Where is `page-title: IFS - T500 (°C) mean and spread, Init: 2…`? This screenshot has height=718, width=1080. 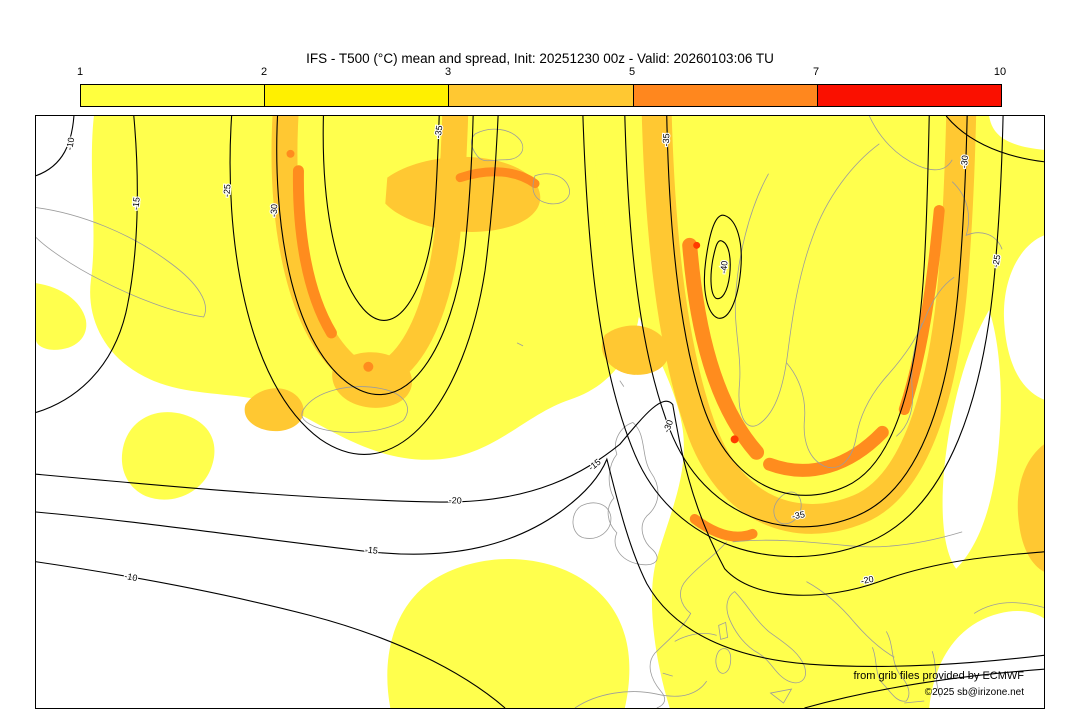 page-title: IFS - T500 (°C) mean and spread, Init: 2… is located at coordinates (540, 58).